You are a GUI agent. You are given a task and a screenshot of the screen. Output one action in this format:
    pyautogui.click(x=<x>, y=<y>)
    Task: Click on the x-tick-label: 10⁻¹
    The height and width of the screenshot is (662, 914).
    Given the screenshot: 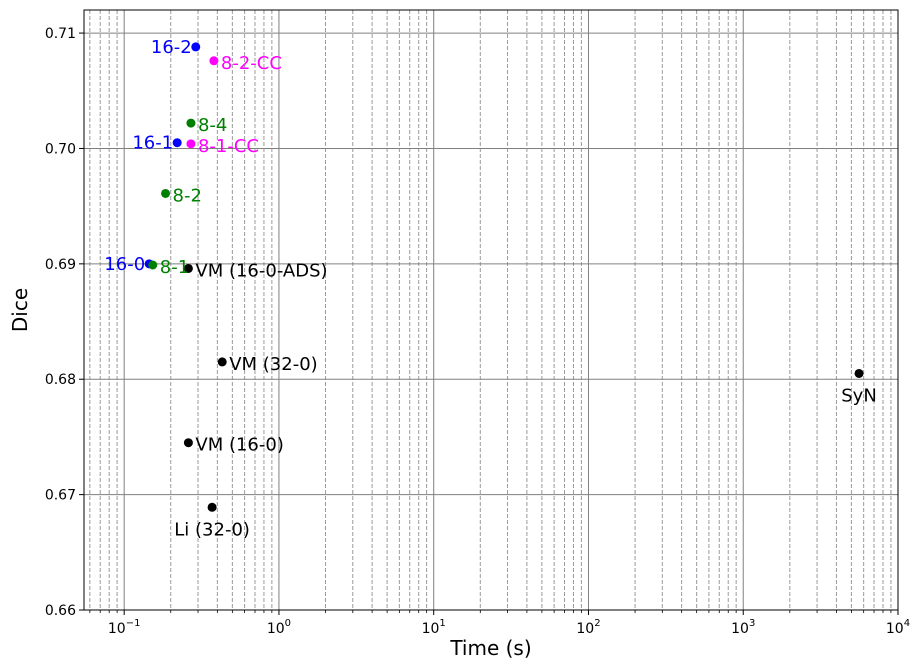 What is the action you would take?
    pyautogui.click(x=124, y=627)
    